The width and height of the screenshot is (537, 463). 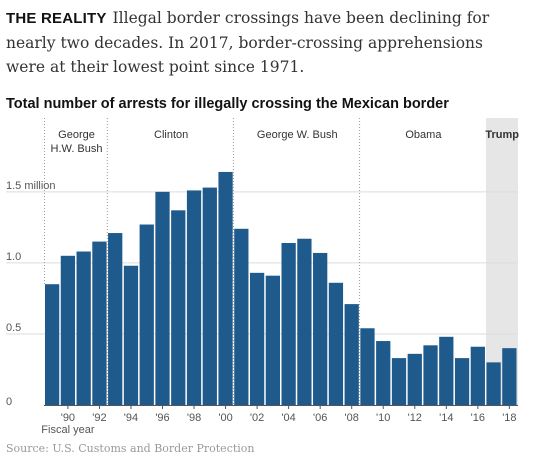 What do you see at coordinates (241, 316) in the screenshot?
I see `bar-2001` at bounding box center [241, 316].